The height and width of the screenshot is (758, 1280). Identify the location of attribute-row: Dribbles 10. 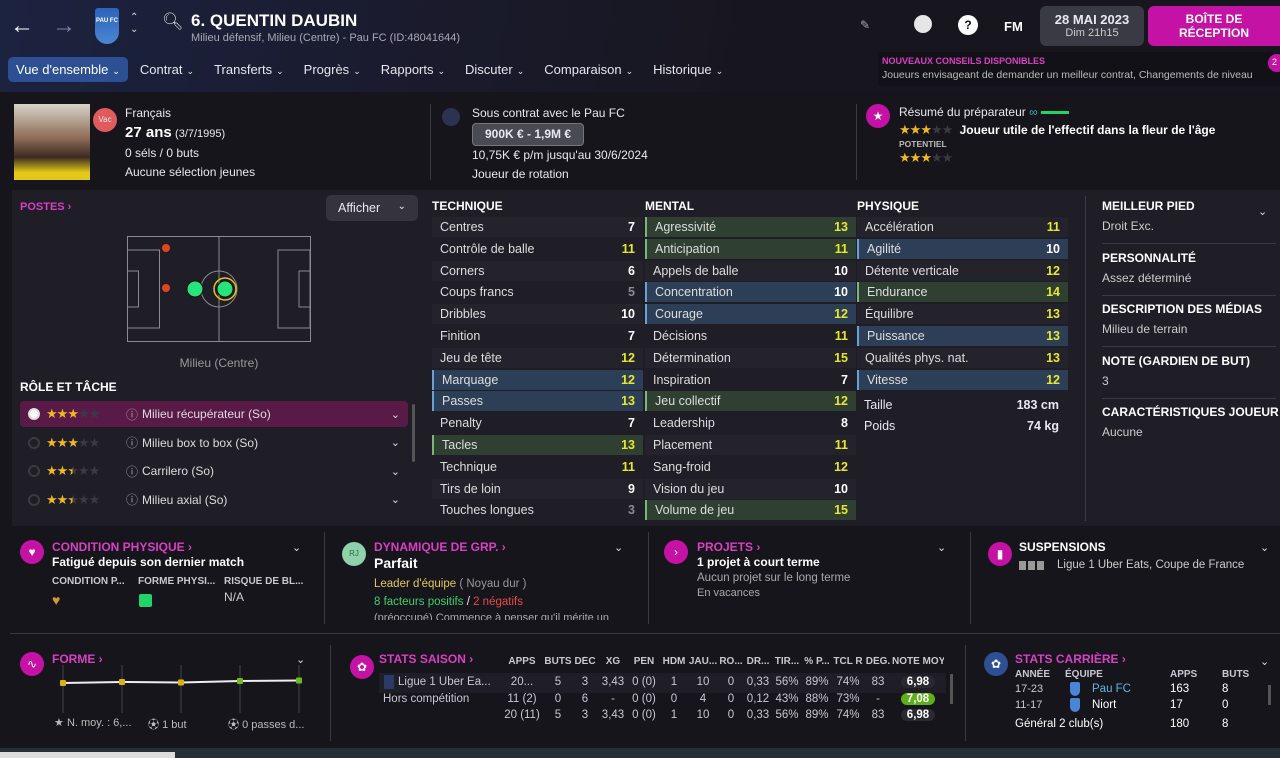
(537, 314).